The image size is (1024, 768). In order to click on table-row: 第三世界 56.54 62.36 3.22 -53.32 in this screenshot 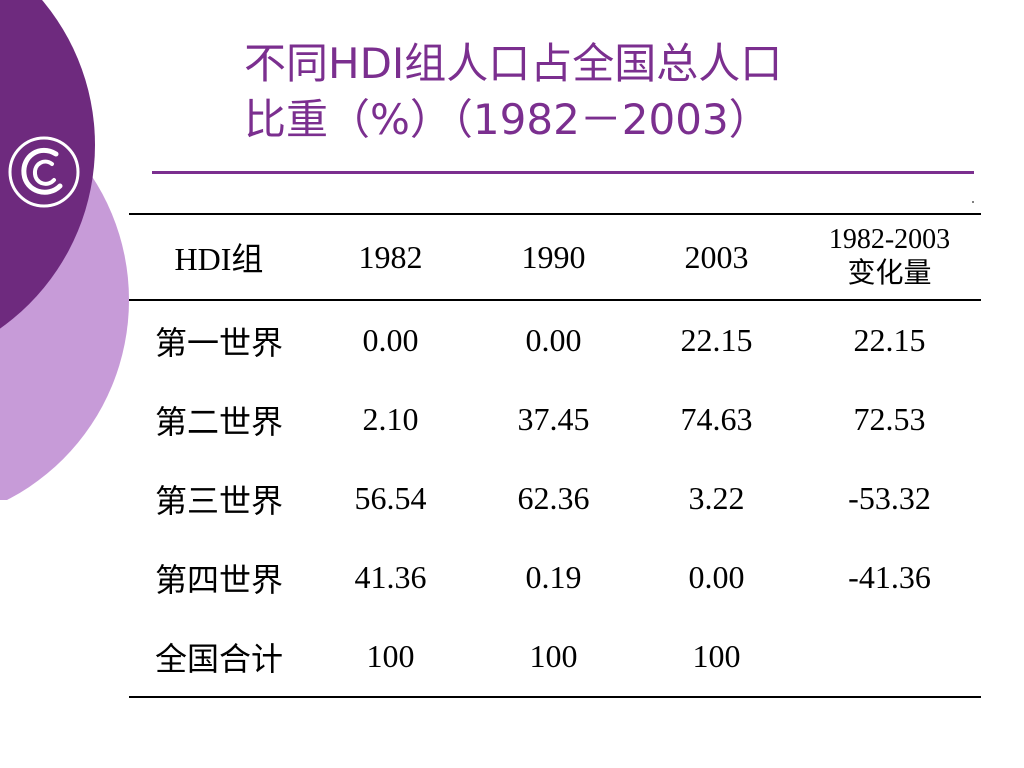, I will do `click(555, 498)`.